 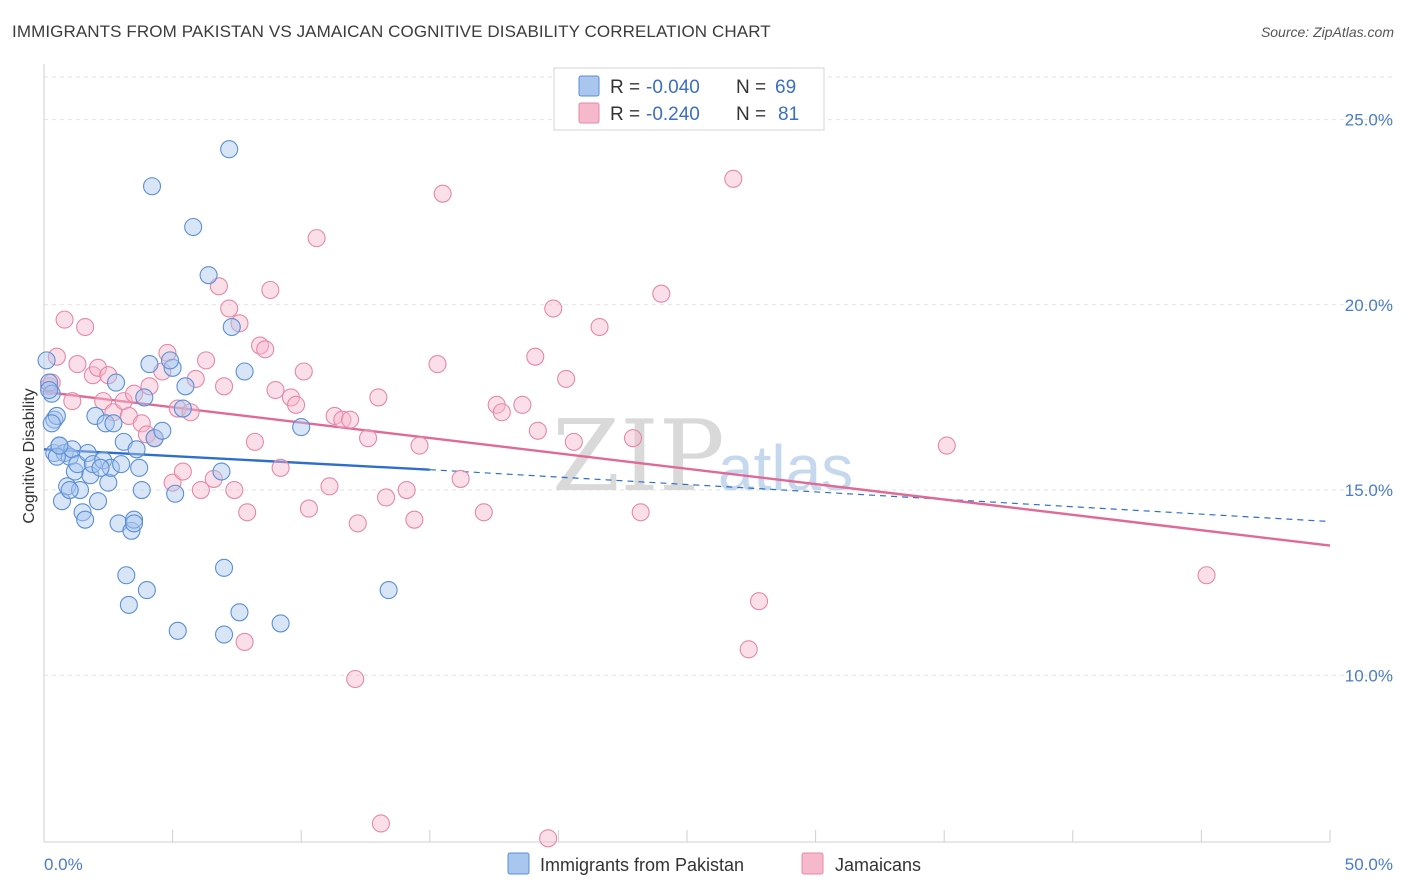 What do you see at coordinates (638, 457) in the screenshot?
I see `watermark-zip: ZIP` at bounding box center [638, 457].